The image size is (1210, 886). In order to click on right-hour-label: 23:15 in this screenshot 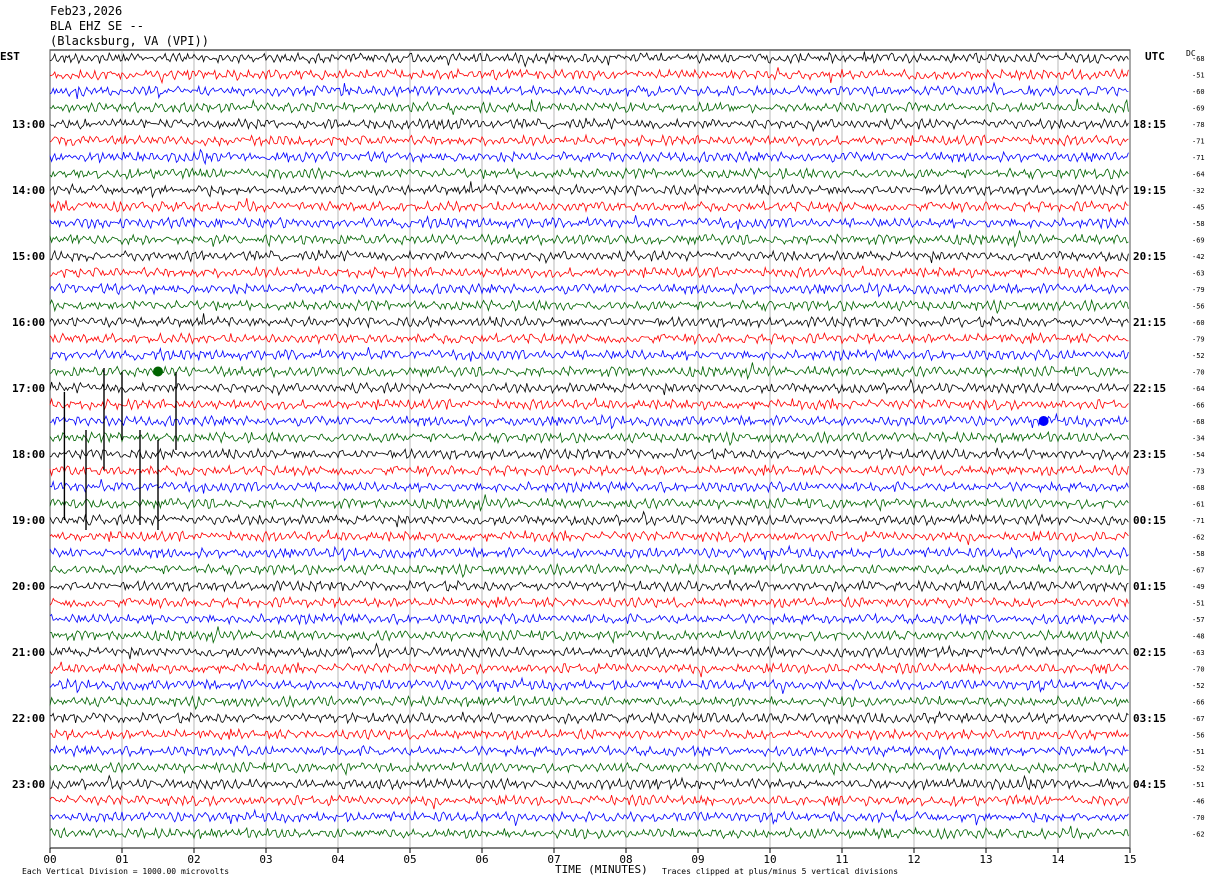, I will do `click(1149, 454)`.